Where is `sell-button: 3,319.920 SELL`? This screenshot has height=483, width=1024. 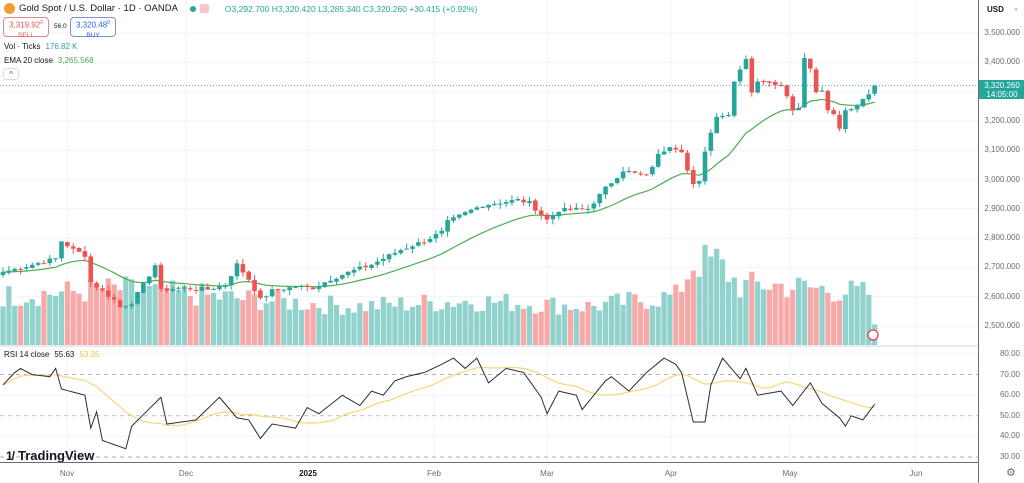 sell-button: 3,319.920 SELL is located at coordinates (26, 28).